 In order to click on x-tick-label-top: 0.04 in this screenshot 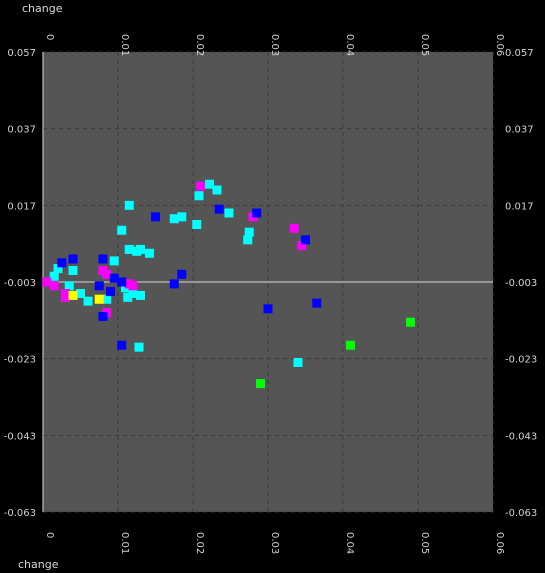, I will do `click(349, 45)`.